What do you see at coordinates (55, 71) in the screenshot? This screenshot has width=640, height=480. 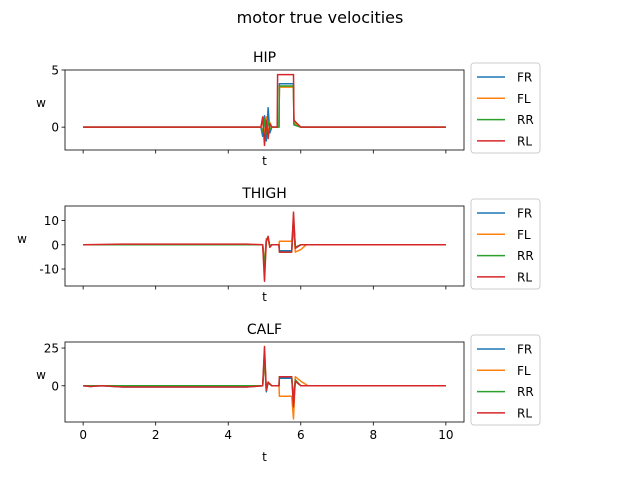 I see `y-tick-label: 5` at bounding box center [55, 71].